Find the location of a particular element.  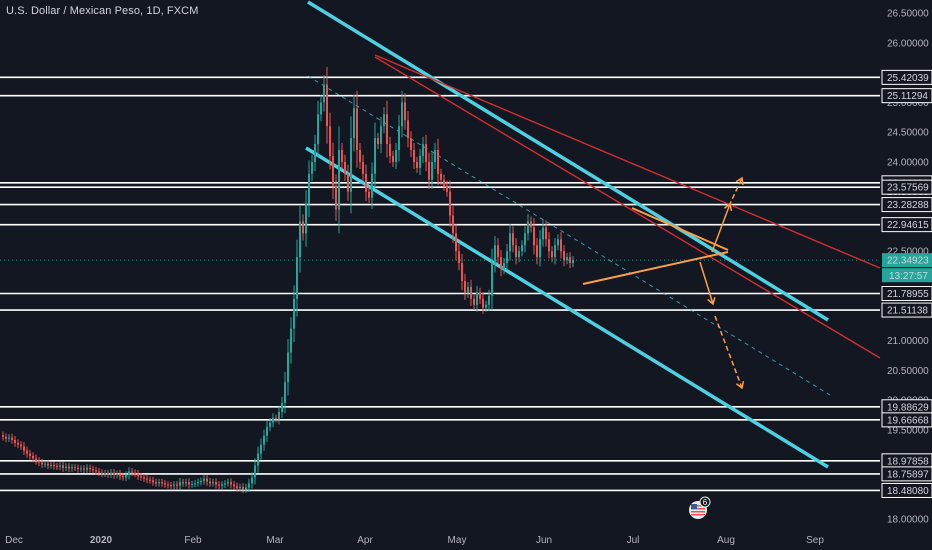

time-axis: Dec 2020 Feb Mar Apr May Jun Jul Aug Sep is located at coordinates (466, 539).